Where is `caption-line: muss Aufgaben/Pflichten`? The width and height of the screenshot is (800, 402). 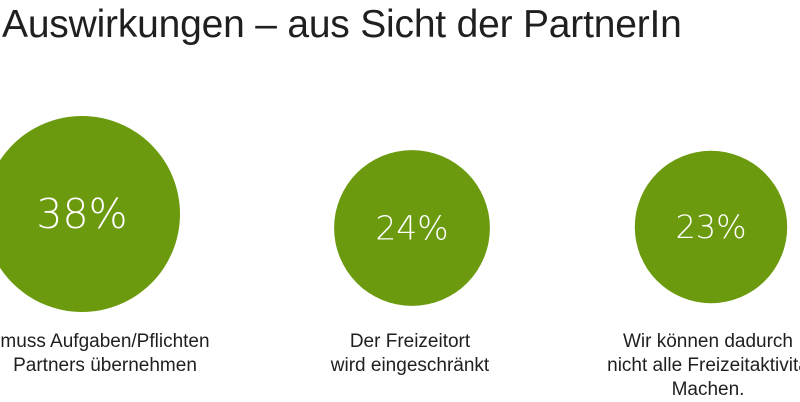 caption-line: muss Aufgaben/Pflichten is located at coordinates (105, 341).